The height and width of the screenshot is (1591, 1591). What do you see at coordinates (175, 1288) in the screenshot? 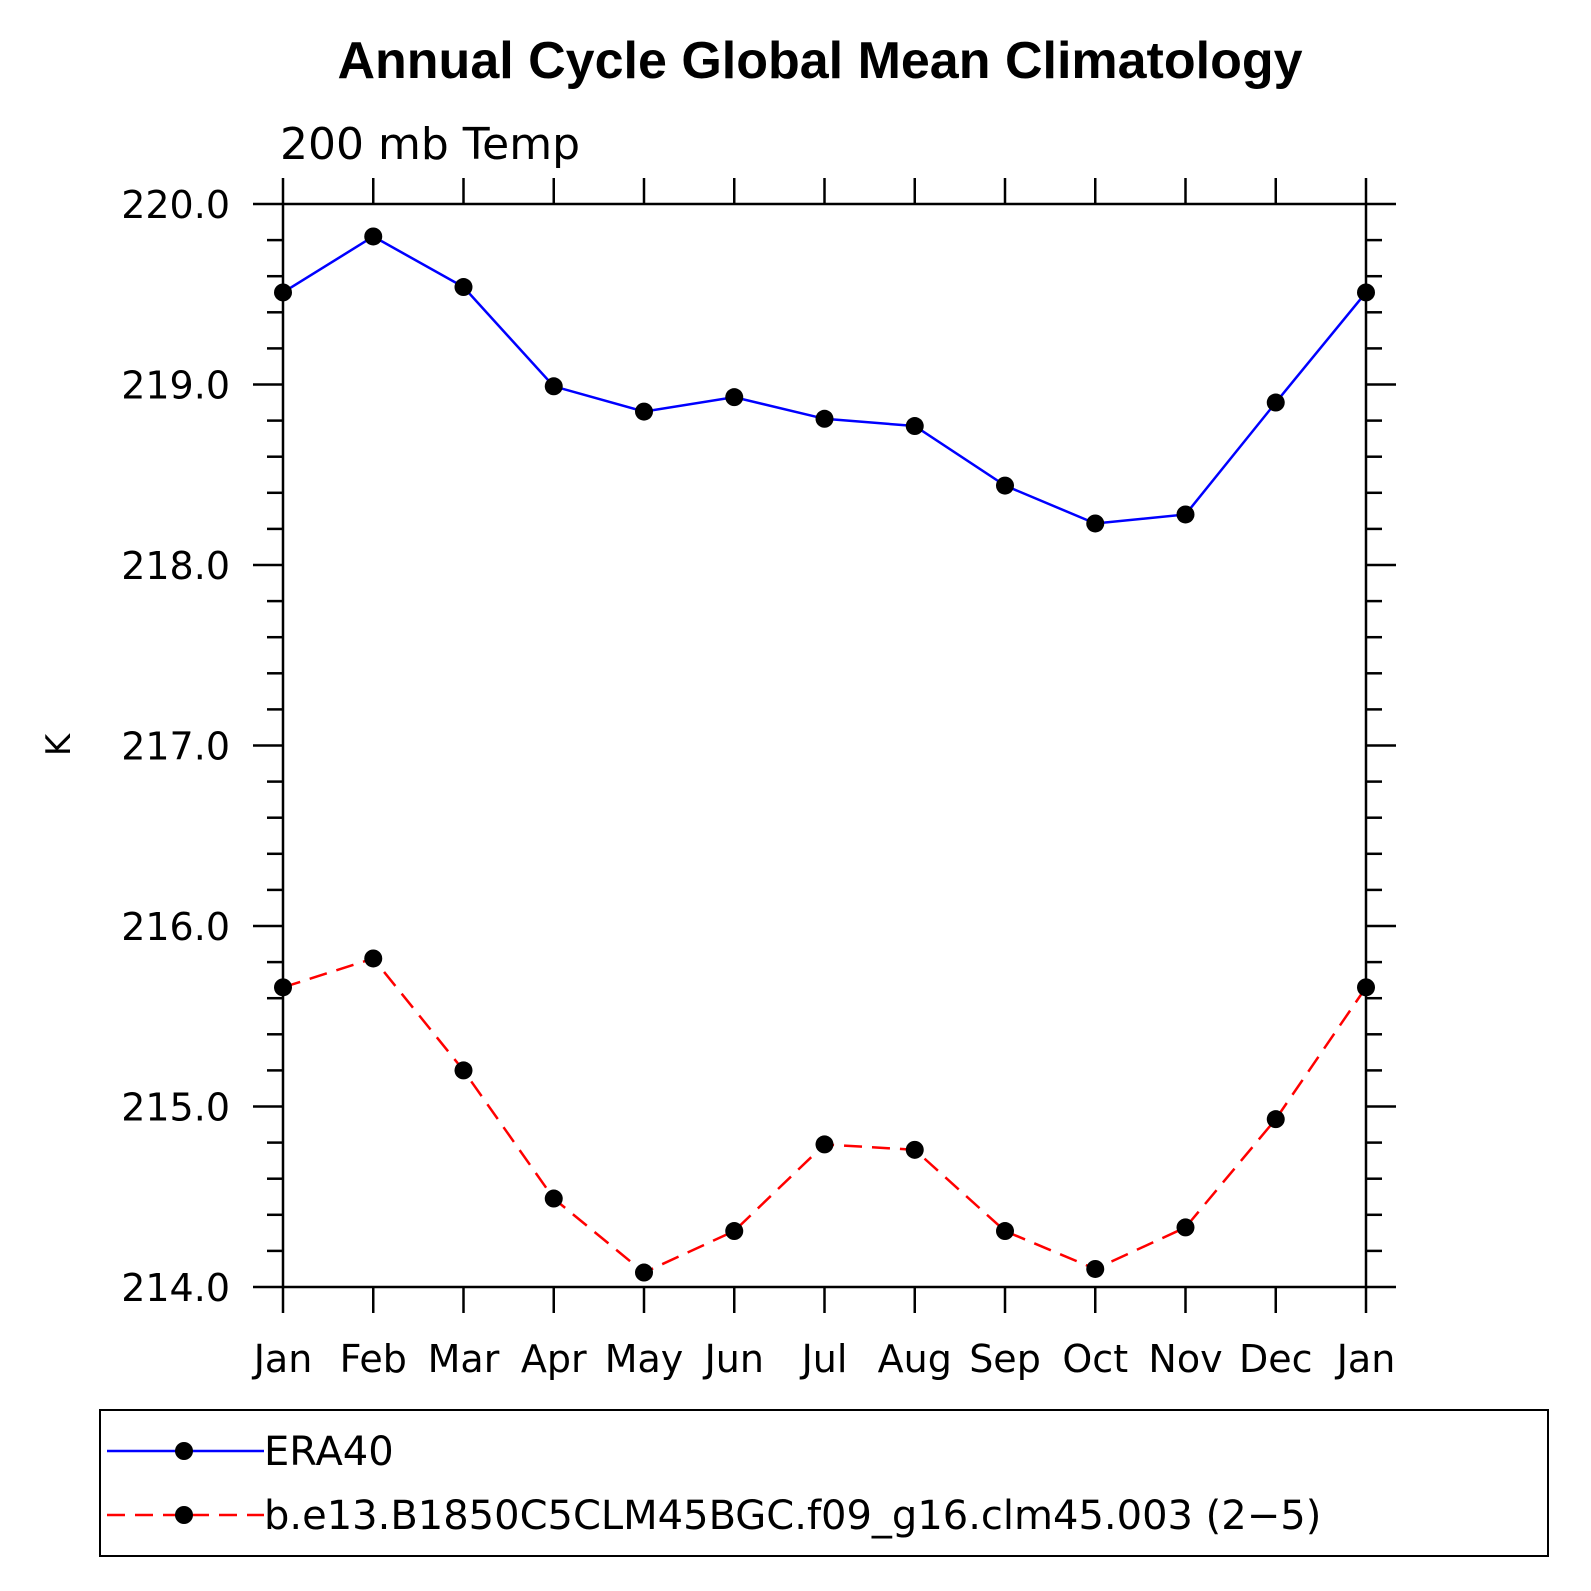
I see `y-tick-label: 214.0` at bounding box center [175, 1288].